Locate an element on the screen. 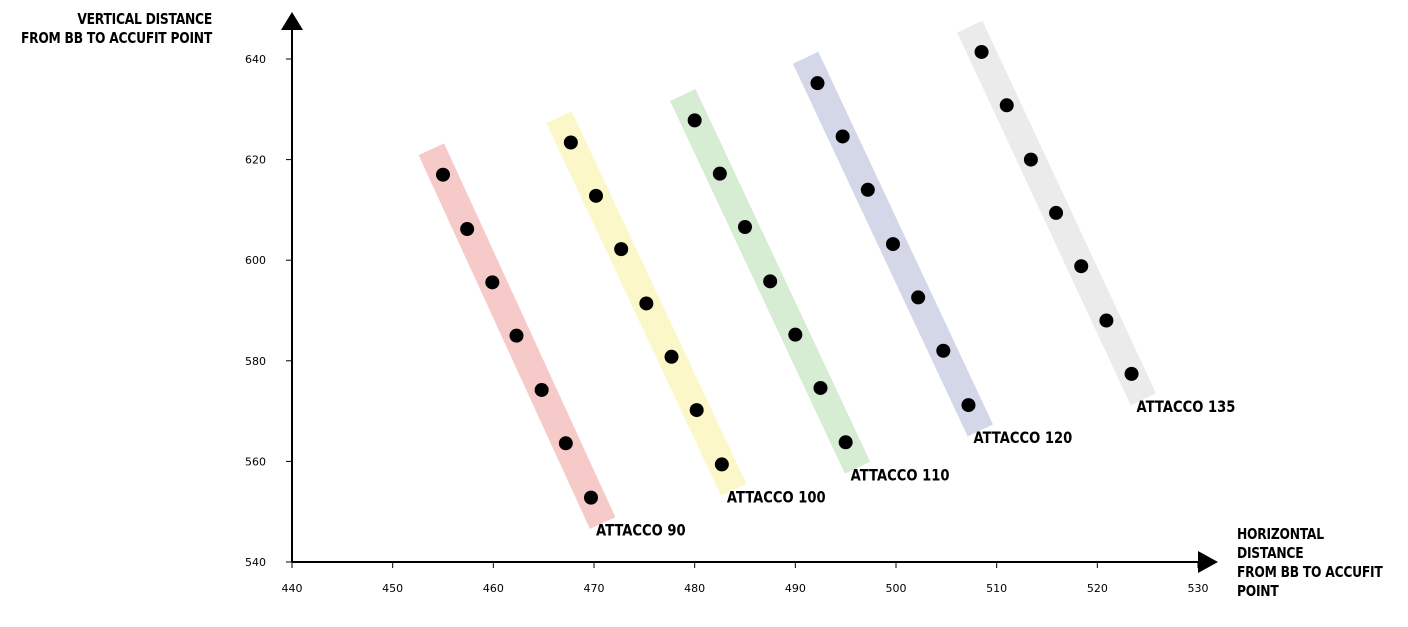 Image resolution: width=1408 pixels, height=627 pixels. x-tick-label: 510 is located at coordinates (996, 588).